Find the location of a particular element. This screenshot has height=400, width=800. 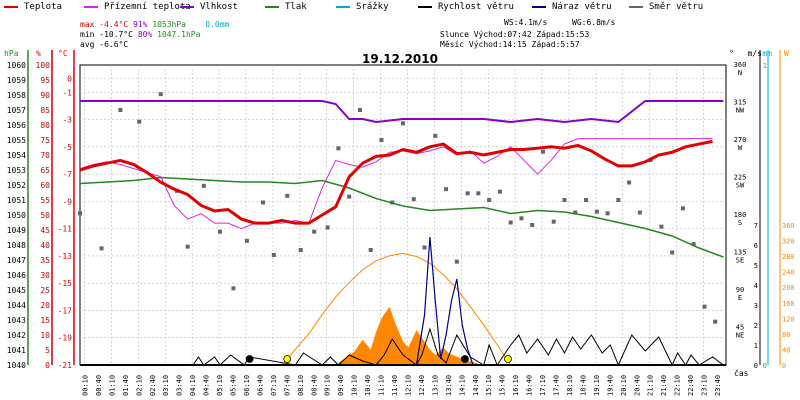

precip-tick-label: 1 is located at coordinates (765, 66).